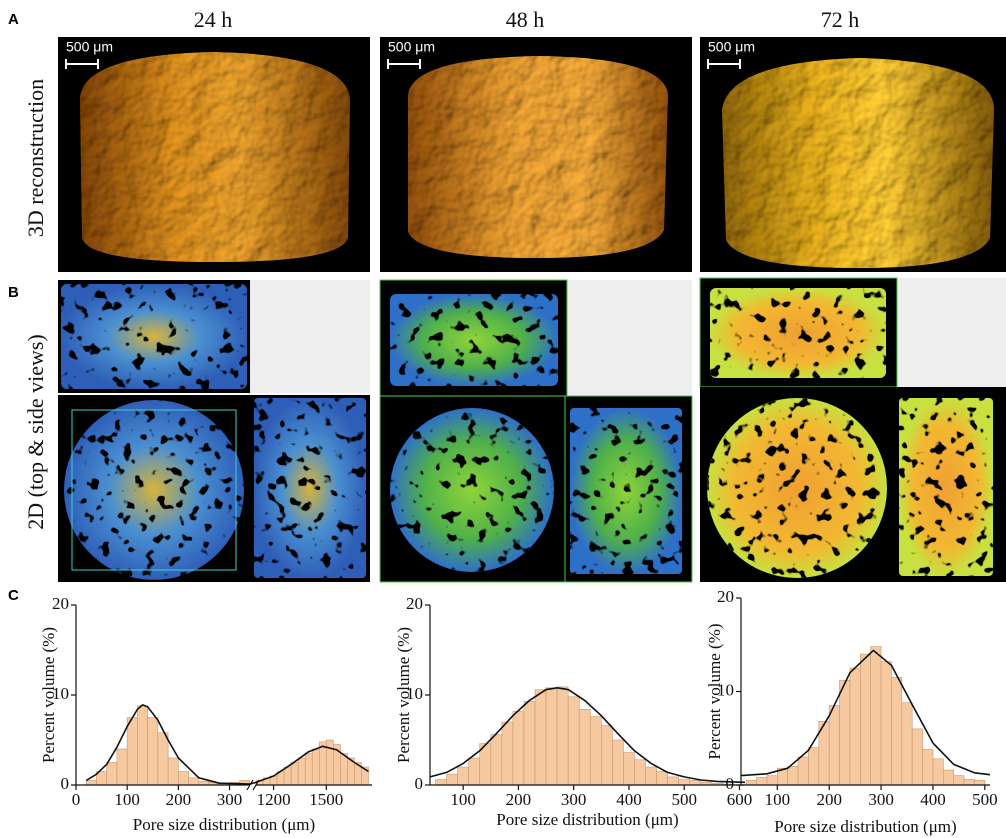  What do you see at coordinates (326, 799) in the screenshot?
I see `x-tick-label: 1500` at bounding box center [326, 799].